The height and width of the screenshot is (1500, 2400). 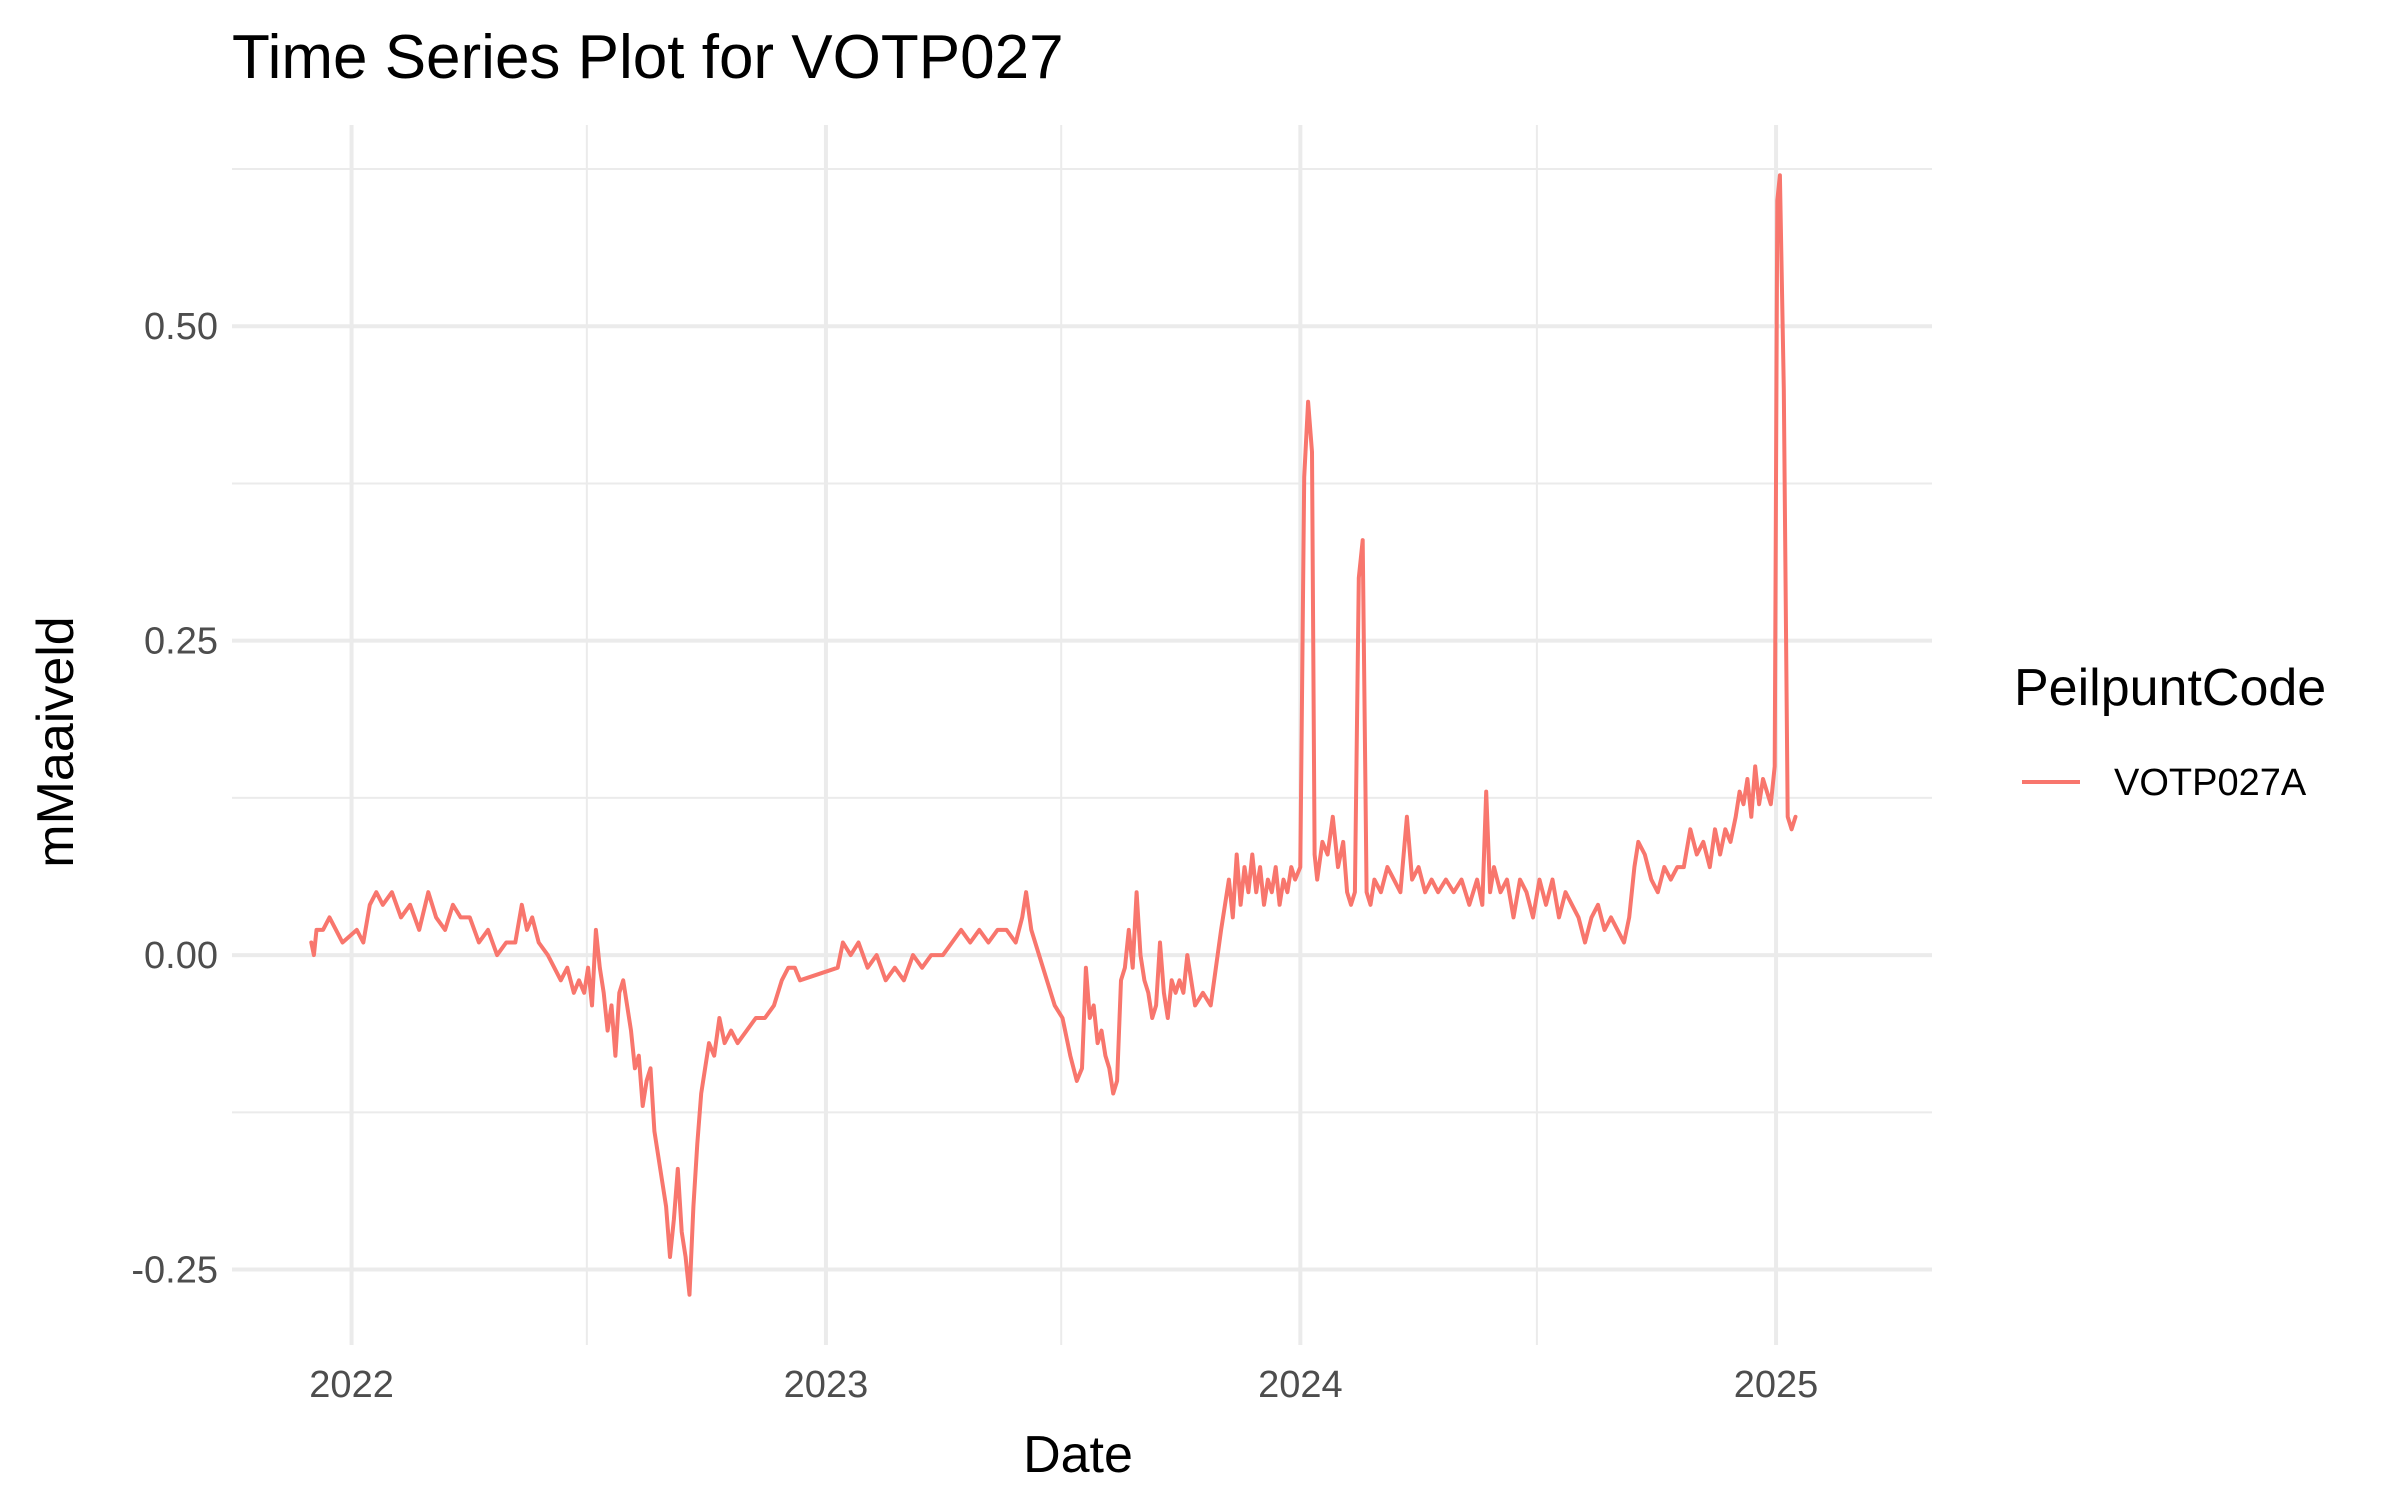 What do you see at coordinates (174, 1271) in the screenshot?
I see `y-tick-label: -0.25` at bounding box center [174, 1271].